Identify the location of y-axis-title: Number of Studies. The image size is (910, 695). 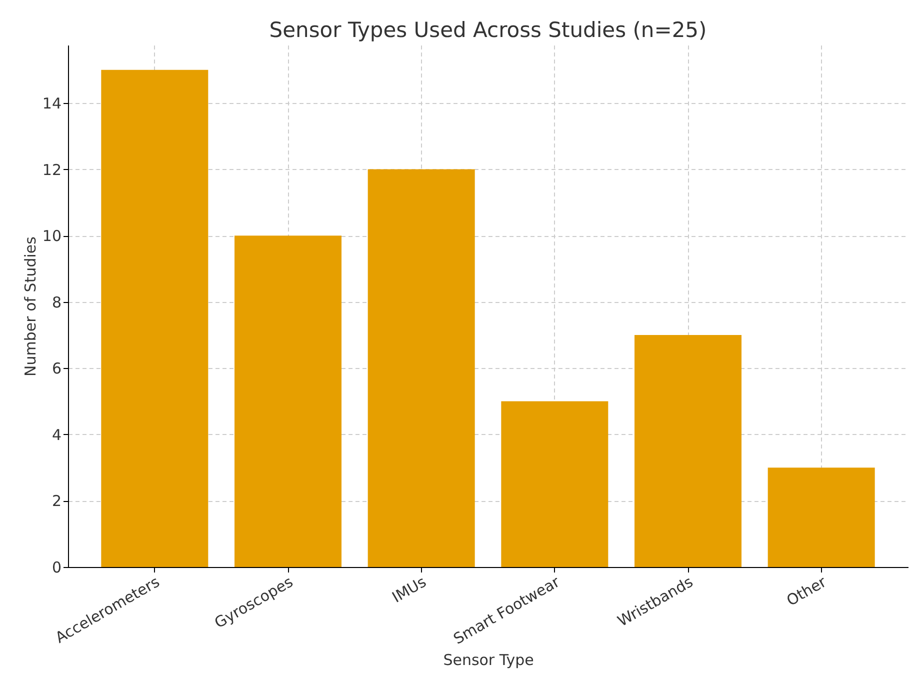
(30, 306).